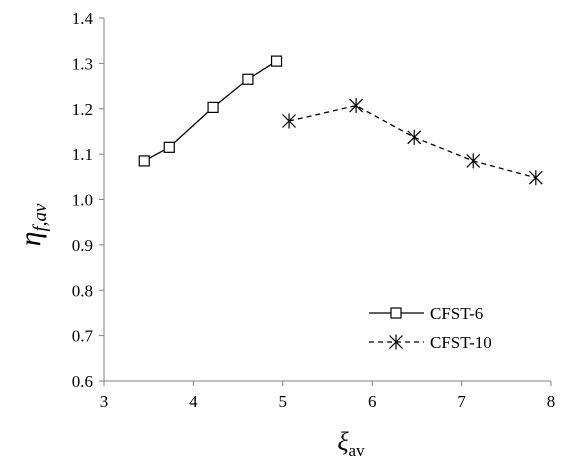 The image size is (561, 465). I want to click on x-tick-label: 6, so click(372, 401).